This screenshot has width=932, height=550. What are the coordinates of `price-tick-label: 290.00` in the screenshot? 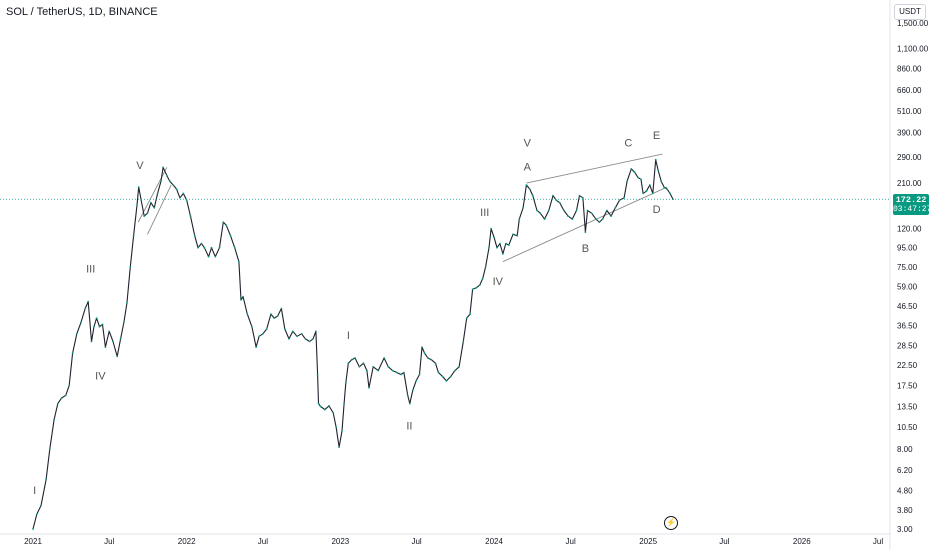 It's located at (909, 157).